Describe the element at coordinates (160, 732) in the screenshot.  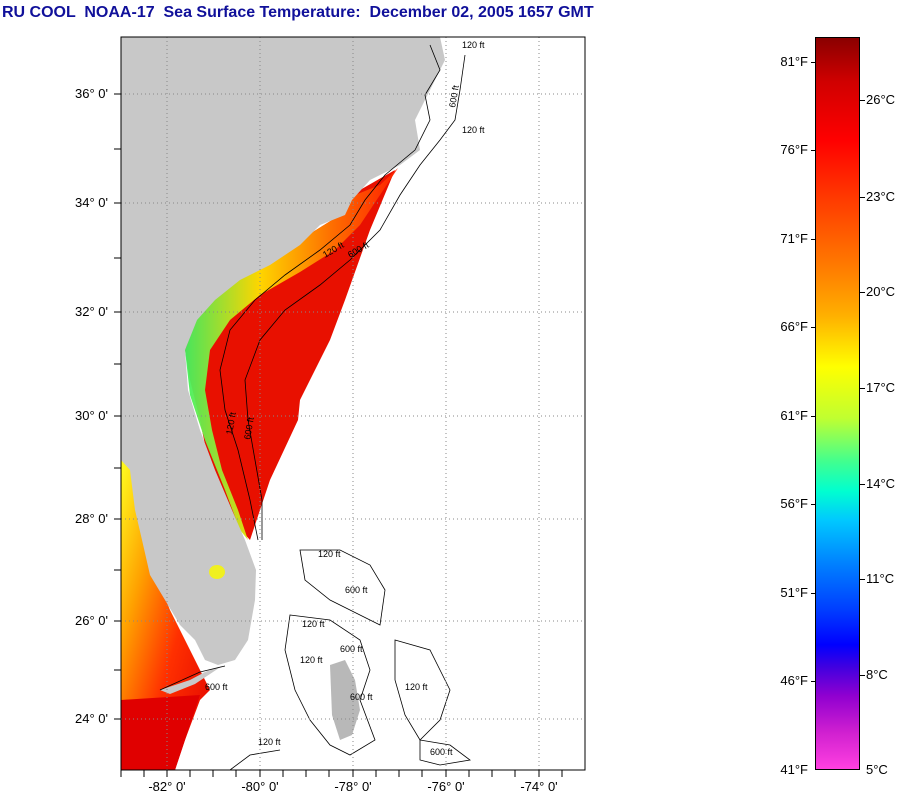
I see `sst-gulf-south` at that location.